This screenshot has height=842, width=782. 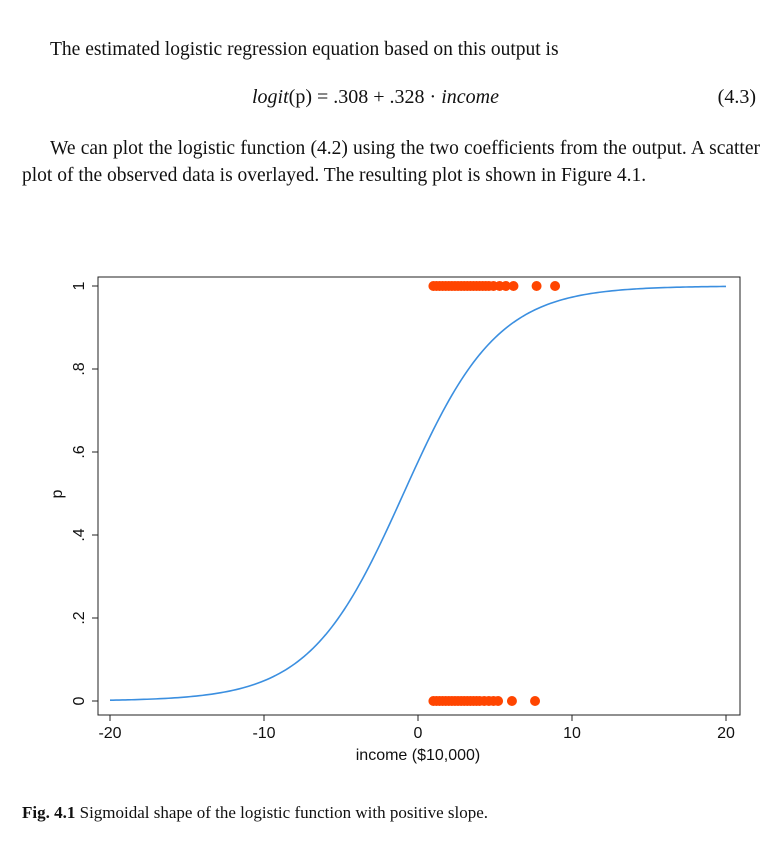 What do you see at coordinates (736, 97) in the screenshot?
I see `equation-number: (4.3)` at bounding box center [736, 97].